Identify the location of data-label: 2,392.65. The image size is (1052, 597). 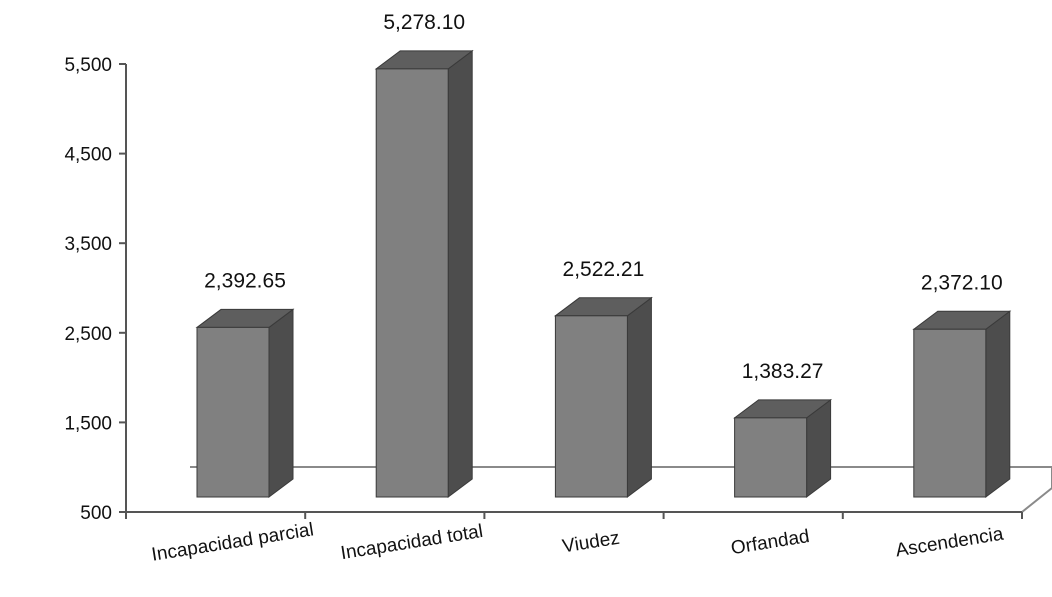
(245, 280).